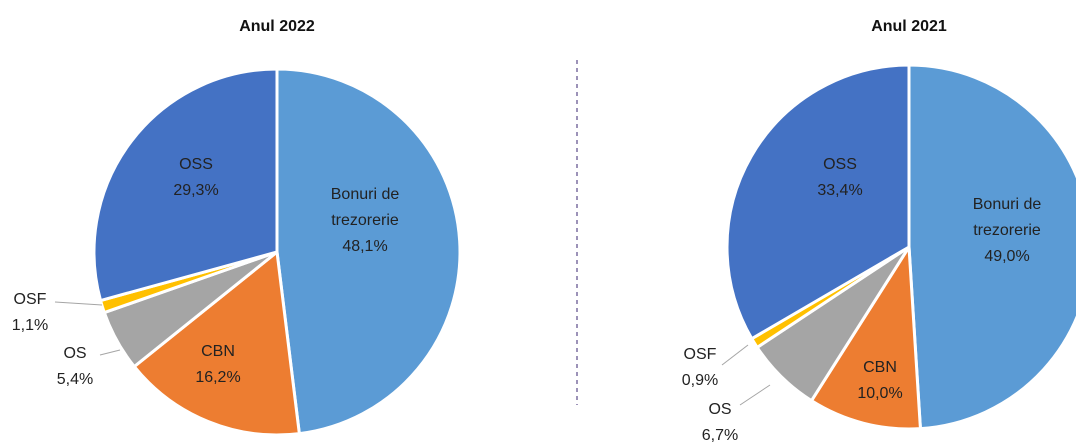  I want to click on slice-label: OSF 0,9%, so click(700, 368).